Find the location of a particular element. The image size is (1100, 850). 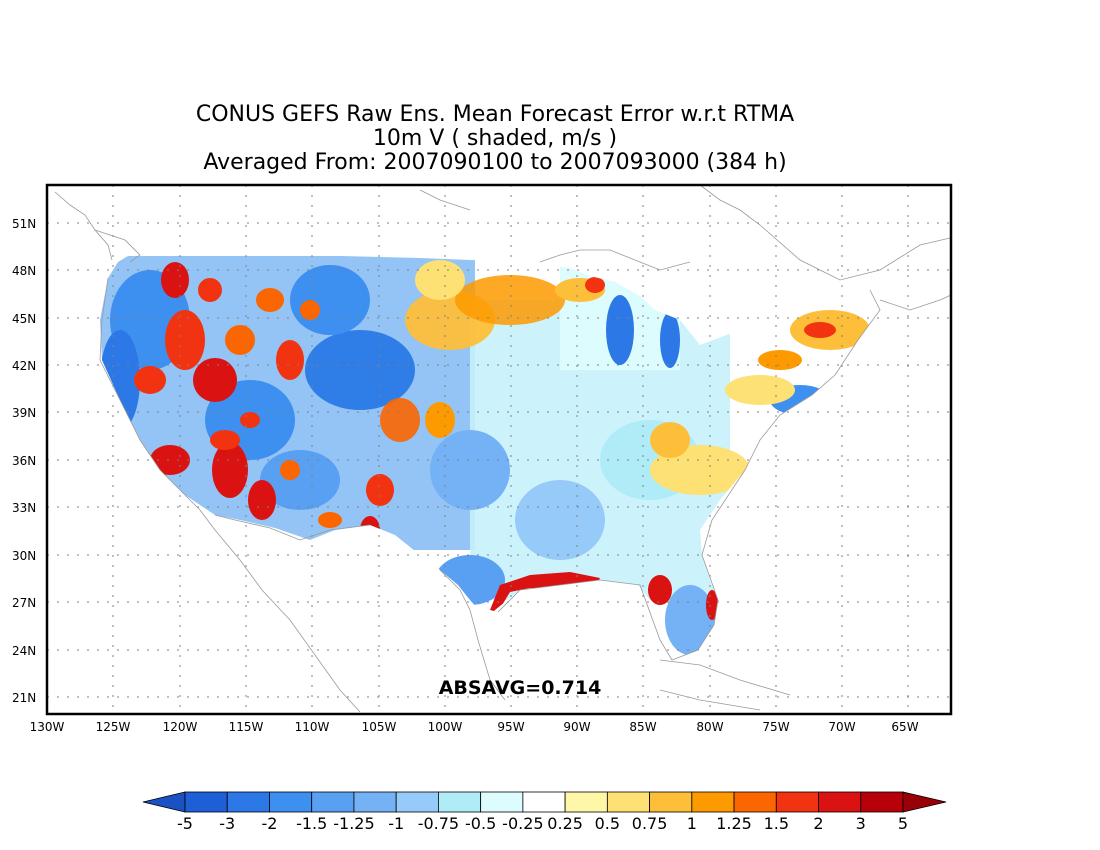

colorbar-label: -1.5 is located at coordinates (311, 823).